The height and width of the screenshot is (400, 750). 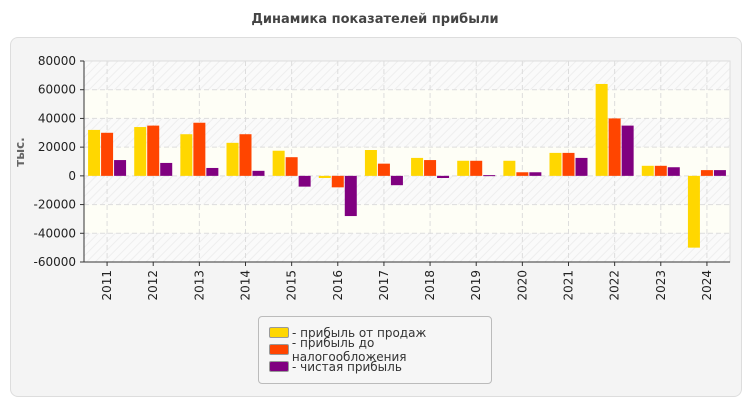 I want to click on x-tick-label: 2013, so click(x=199, y=285).